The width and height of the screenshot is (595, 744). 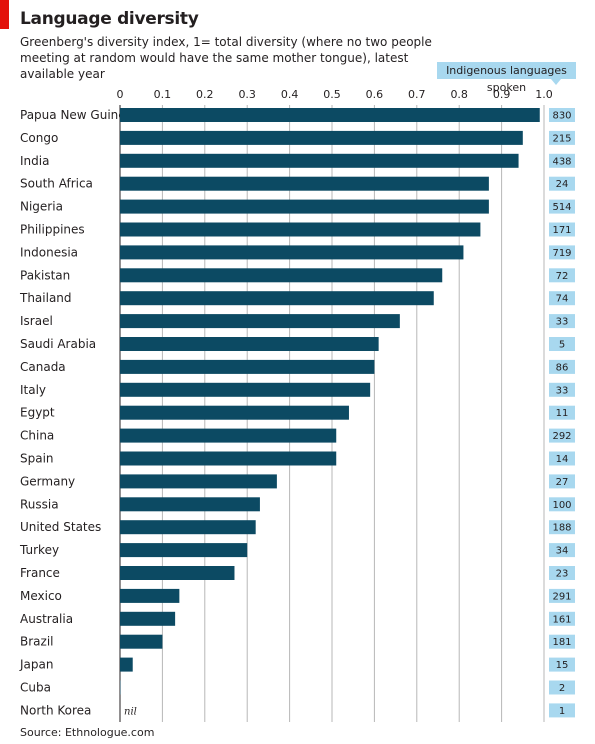 I want to click on category-label: Russia, so click(x=39, y=504).